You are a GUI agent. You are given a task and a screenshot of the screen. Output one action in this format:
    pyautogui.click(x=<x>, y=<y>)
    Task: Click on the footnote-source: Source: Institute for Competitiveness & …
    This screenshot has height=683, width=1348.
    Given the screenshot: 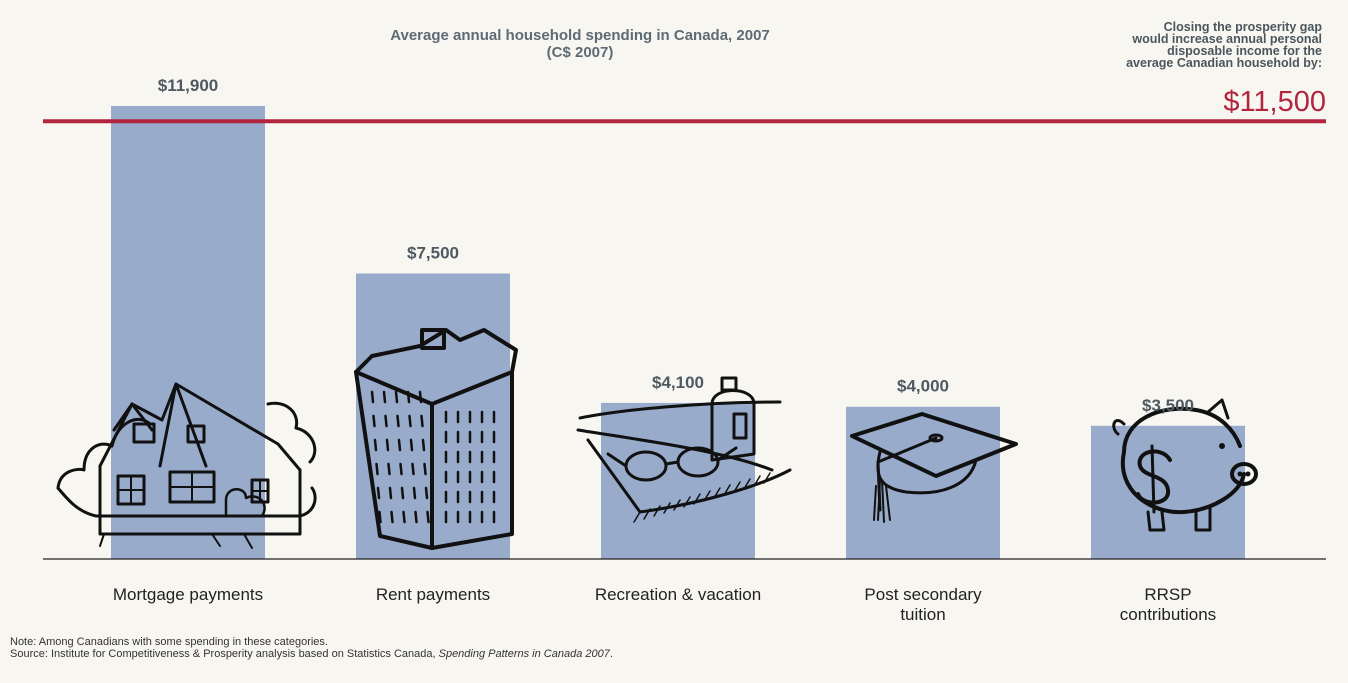 What is the action you would take?
    pyautogui.click(x=311, y=654)
    